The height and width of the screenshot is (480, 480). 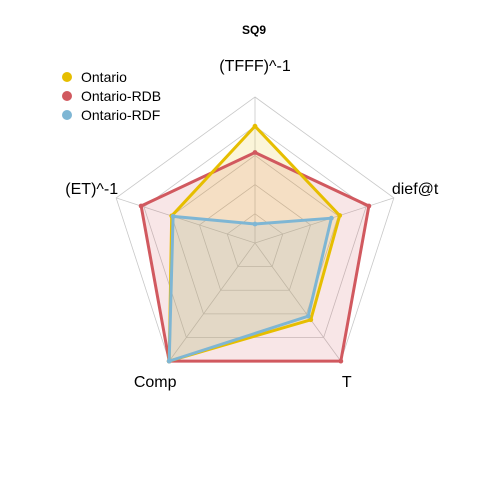 What do you see at coordinates (104, 77) in the screenshot?
I see `legend-label-1: Ontario` at bounding box center [104, 77].